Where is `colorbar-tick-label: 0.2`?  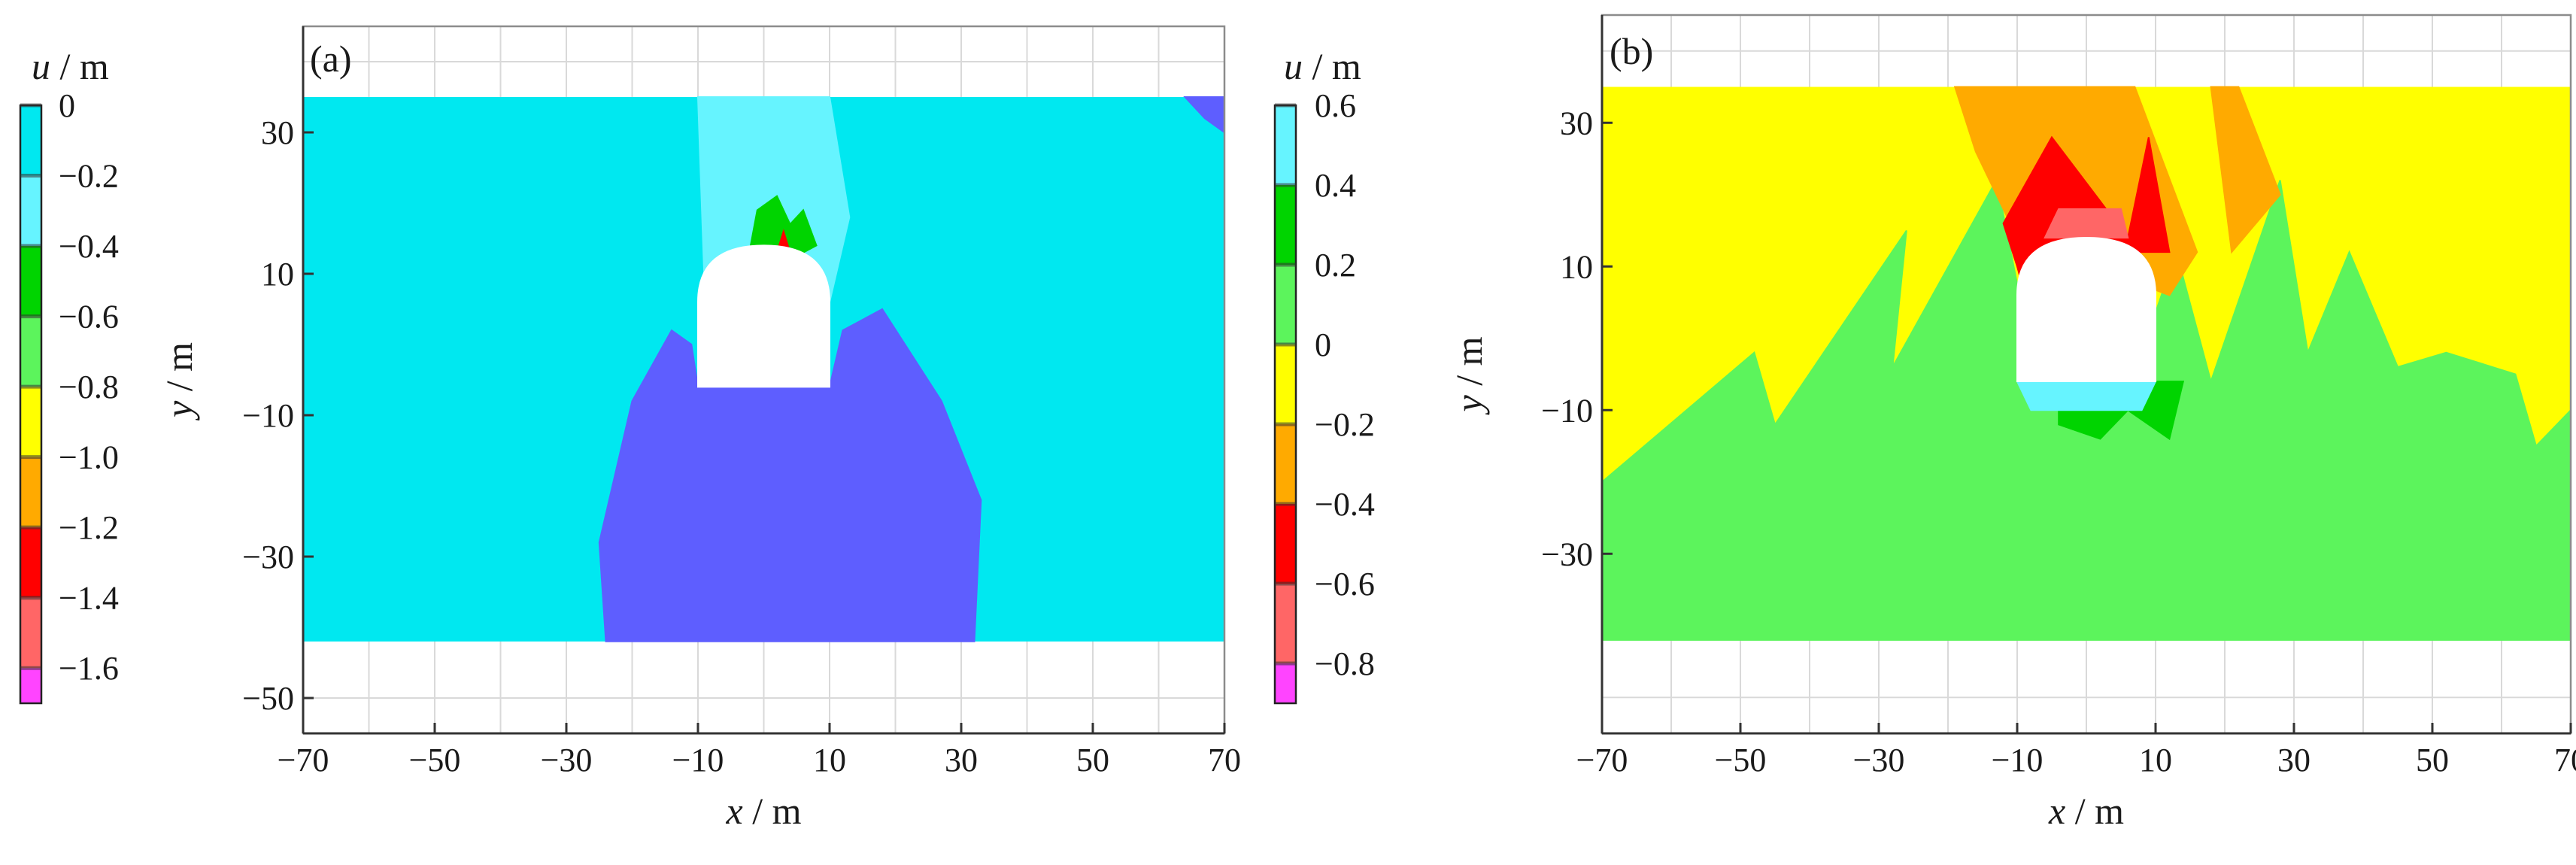 colorbar-tick-label: 0.2 is located at coordinates (1335, 265).